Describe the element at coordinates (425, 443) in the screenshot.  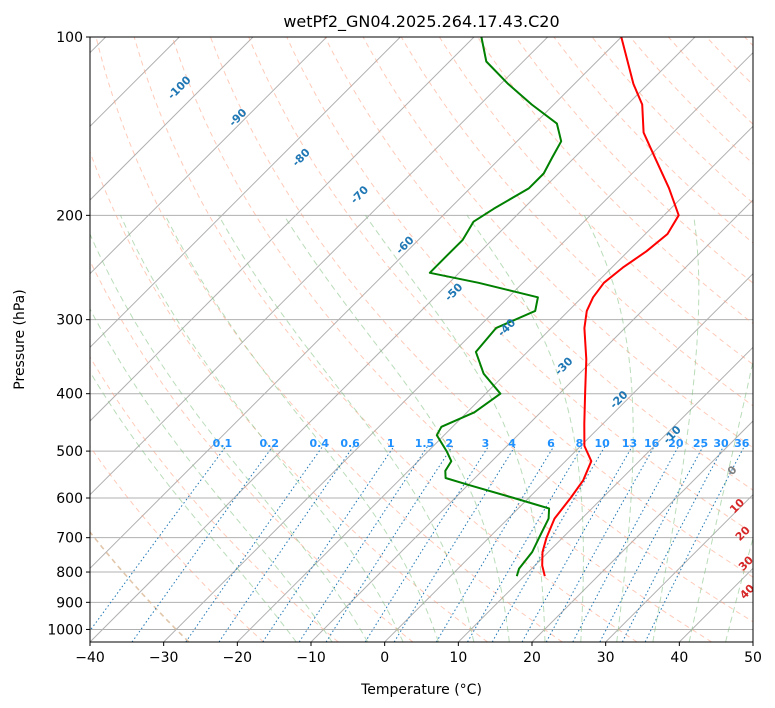
I see `mixing-ratio-label: 1.5` at that location.